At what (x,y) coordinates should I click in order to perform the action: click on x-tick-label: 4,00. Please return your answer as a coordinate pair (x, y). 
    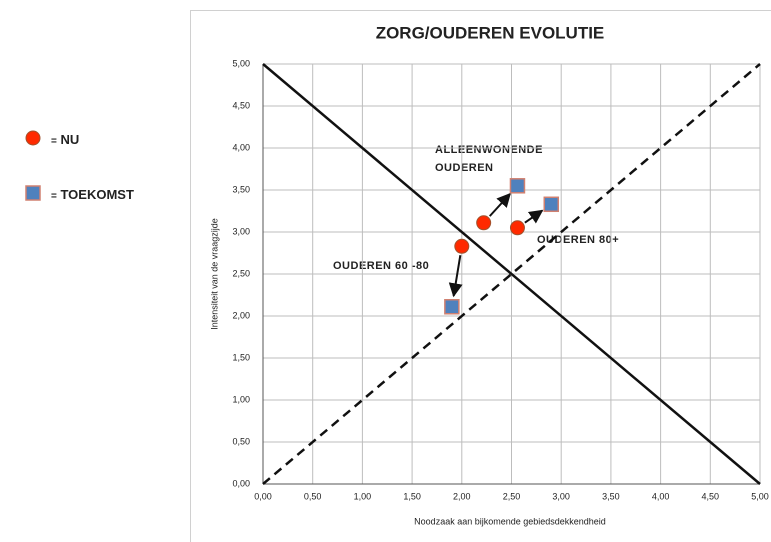
    Looking at the image, I should click on (661, 496).